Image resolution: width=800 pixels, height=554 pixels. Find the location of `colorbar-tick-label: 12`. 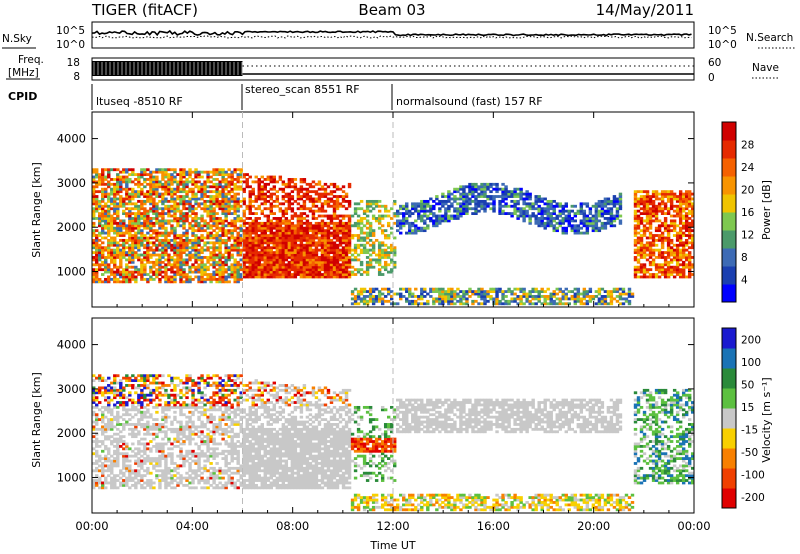

colorbar-tick-label: 12 is located at coordinates (747, 236).